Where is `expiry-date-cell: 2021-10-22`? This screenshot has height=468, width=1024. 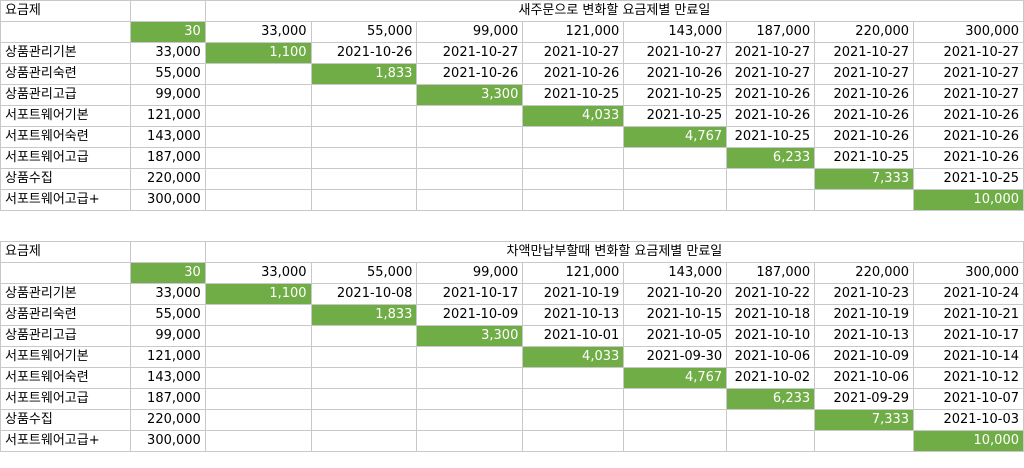 expiry-date-cell: 2021-10-22 is located at coordinates (771, 294).